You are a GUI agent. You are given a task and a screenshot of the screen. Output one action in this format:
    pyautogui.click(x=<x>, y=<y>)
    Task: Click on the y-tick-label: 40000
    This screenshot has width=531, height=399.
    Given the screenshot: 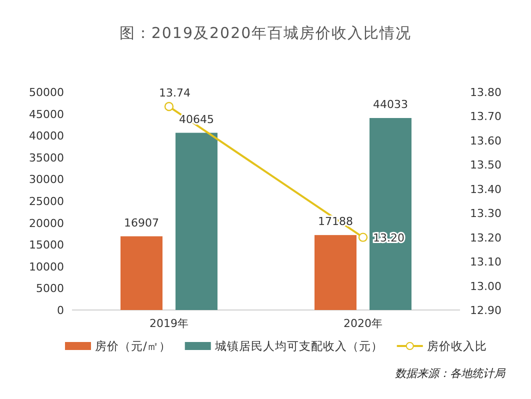 What is the action you would take?
    pyautogui.click(x=46, y=136)
    